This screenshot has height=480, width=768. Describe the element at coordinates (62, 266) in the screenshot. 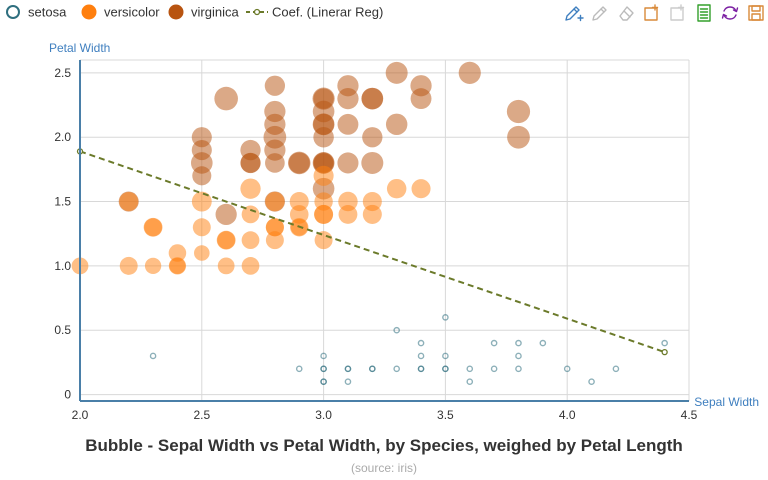

I see `y-tick-label: 1.0` at that location.